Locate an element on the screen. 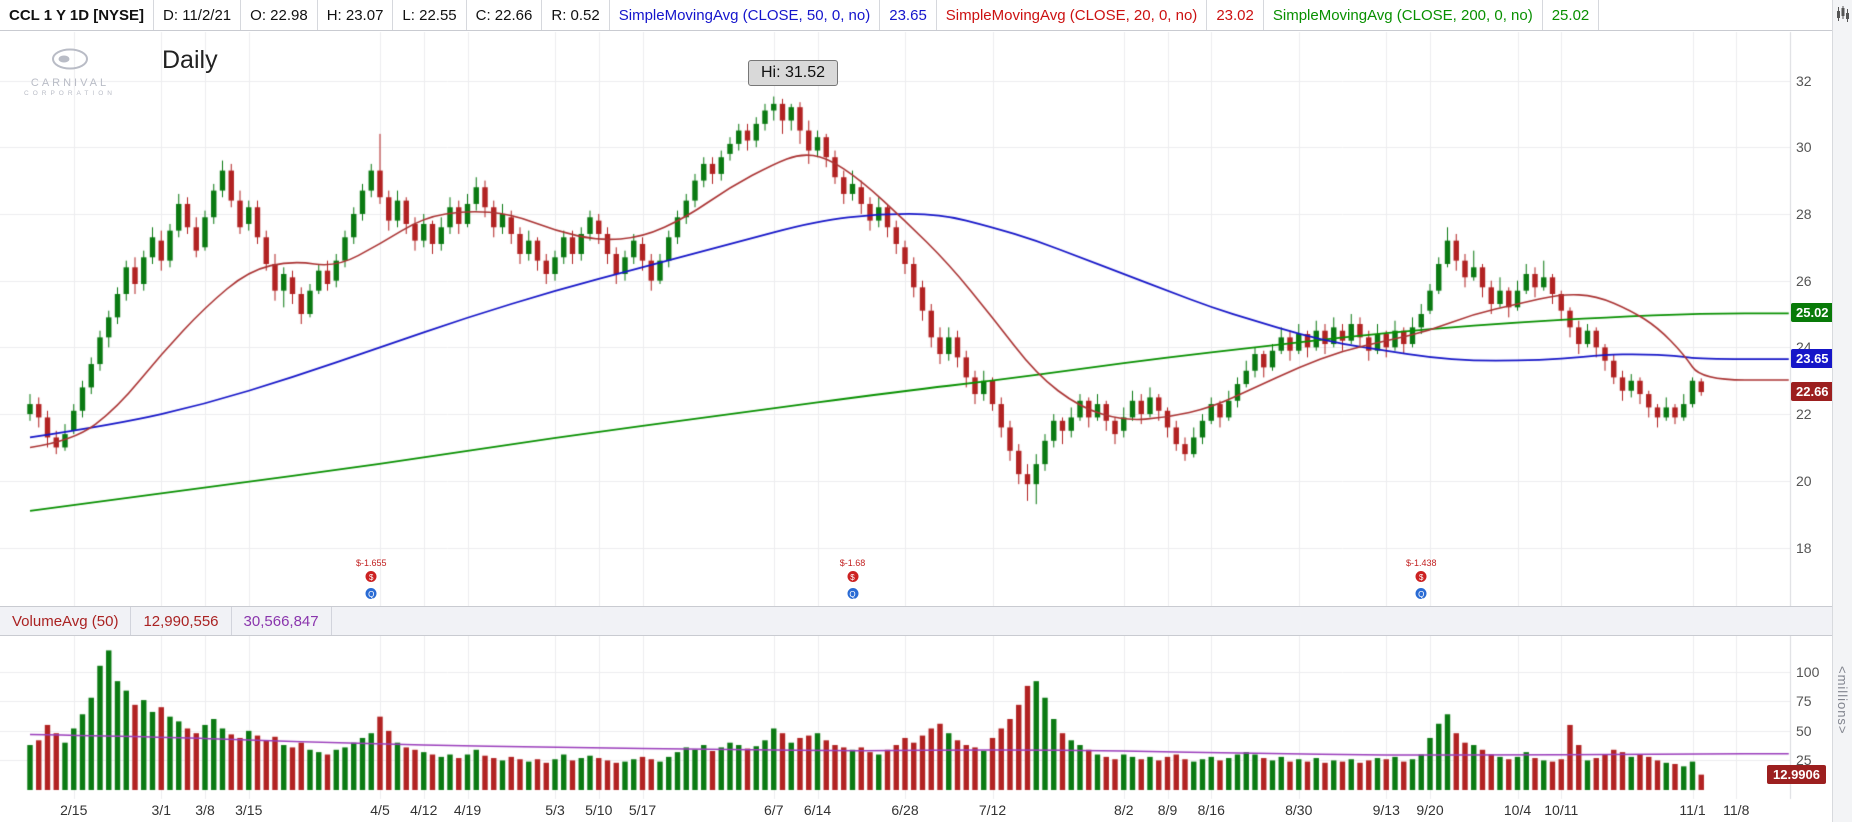 The image size is (1852, 822). dividend-amount-label: $-1.438 is located at coordinates (1421, 563).